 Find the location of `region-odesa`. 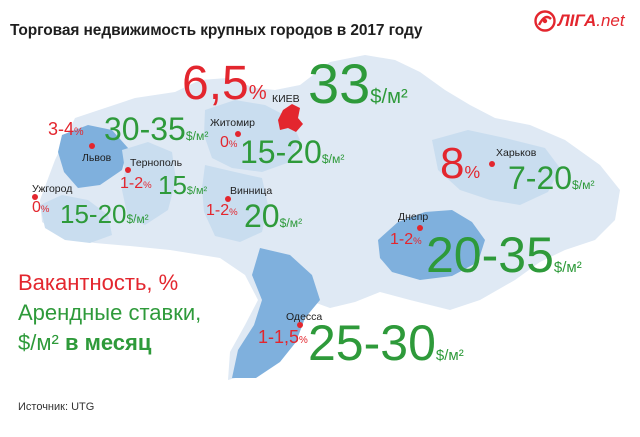

region-odesa is located at coordinates (276, 313).